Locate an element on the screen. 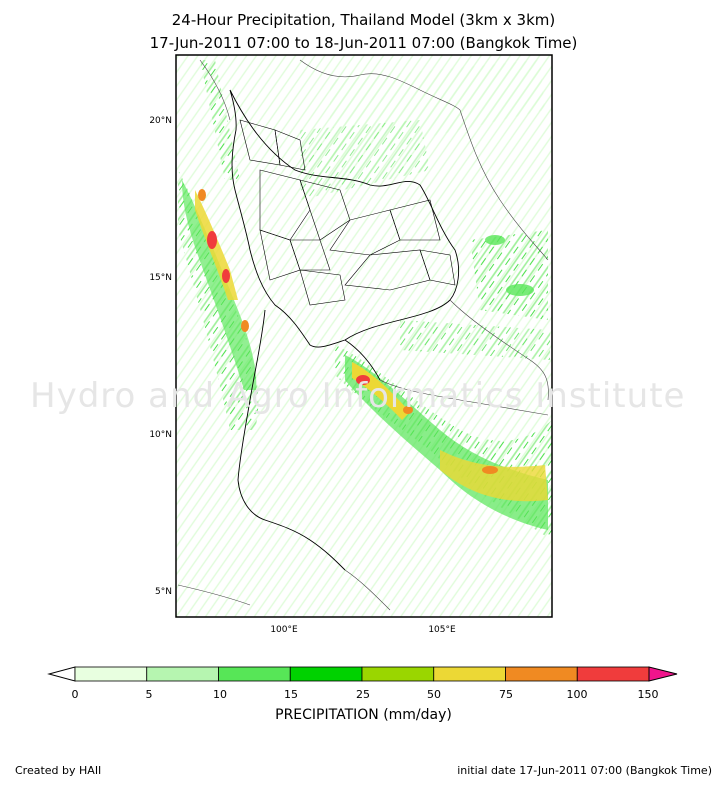 The height and width of the screenshot is (793, 727). precipitation-colorbar is located at coordinates (362, 674).